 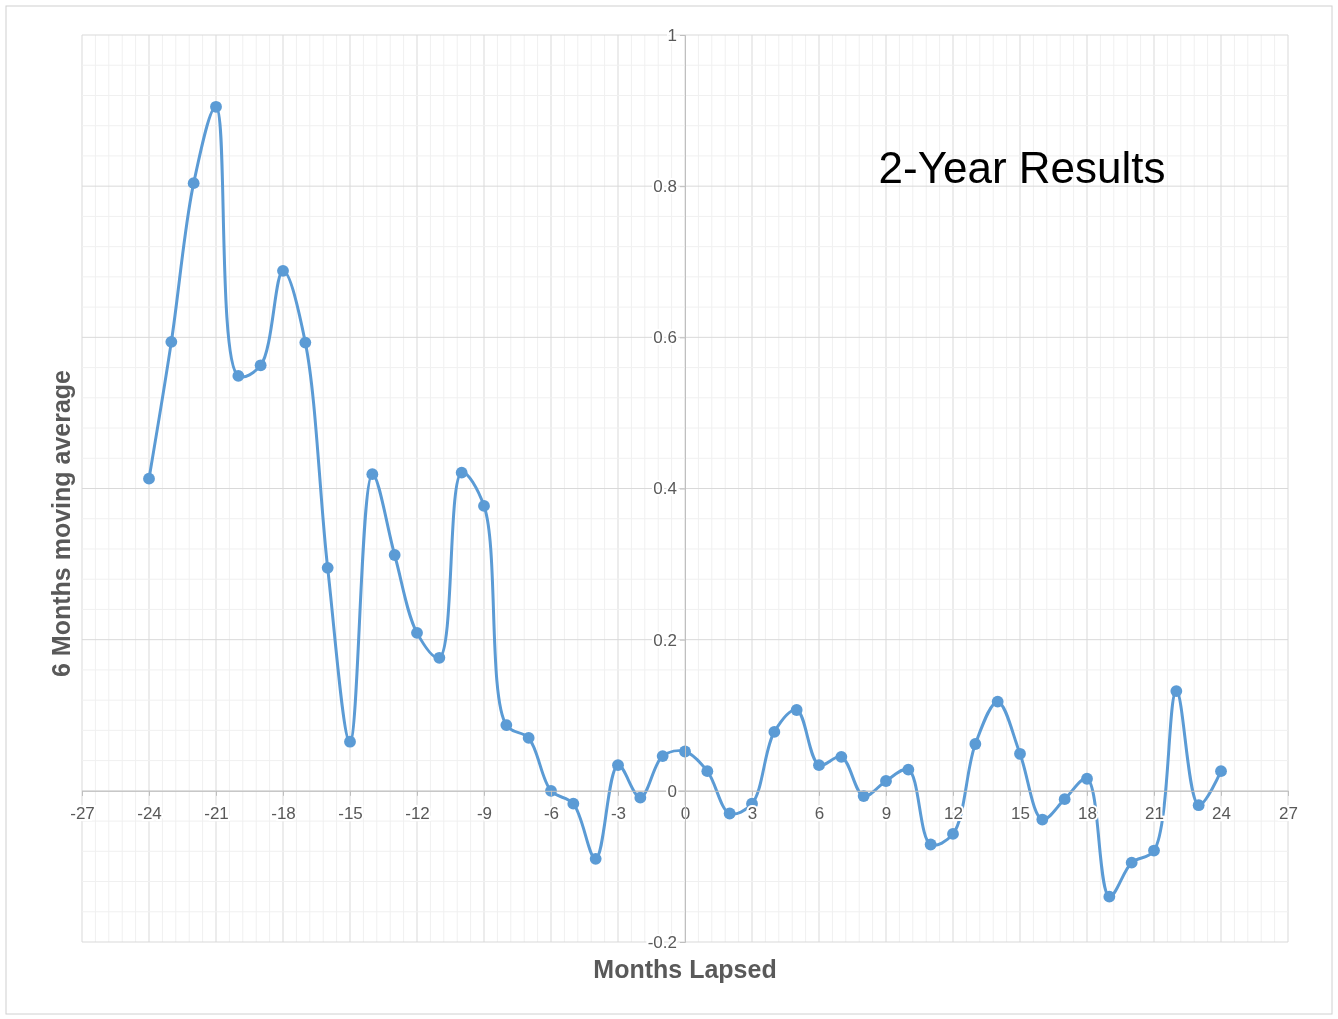 What do you see at coordinates (484, 814) in the screenshot?
I see `x-tick-label: -9` at bounding box center [484, 814].